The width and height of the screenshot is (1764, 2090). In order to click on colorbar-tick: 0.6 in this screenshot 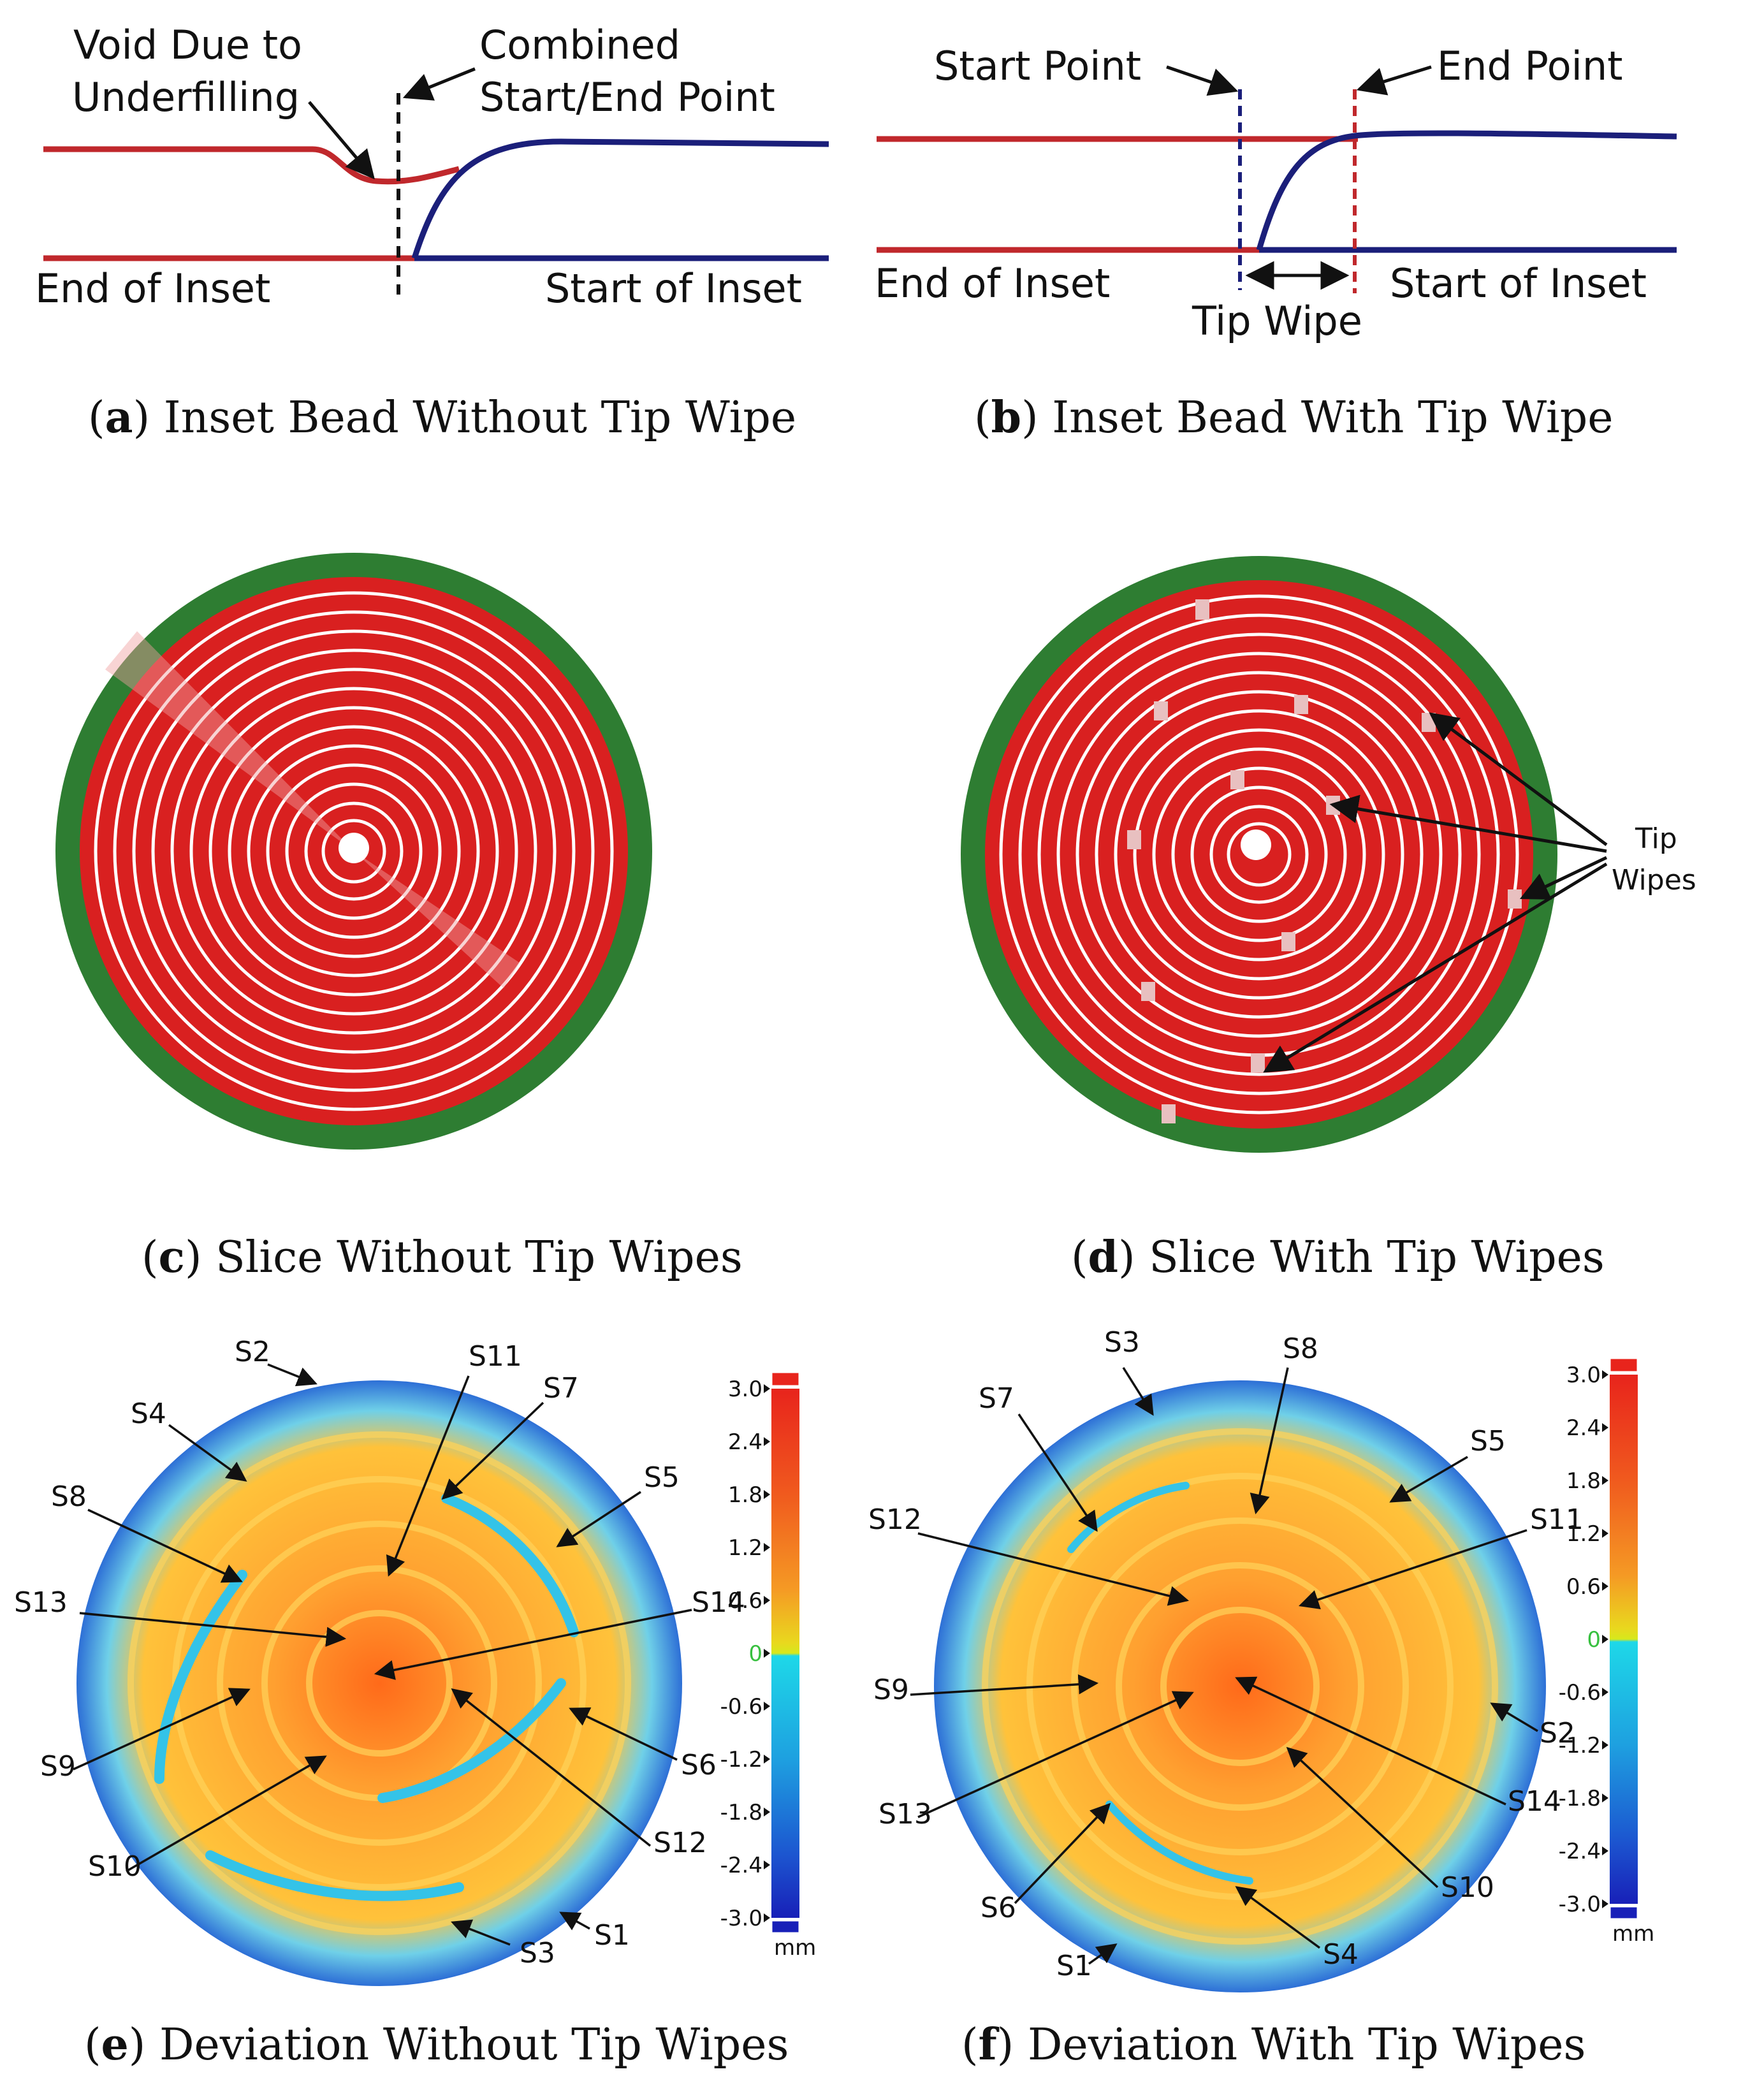, I will do `click(745, 1601)`.